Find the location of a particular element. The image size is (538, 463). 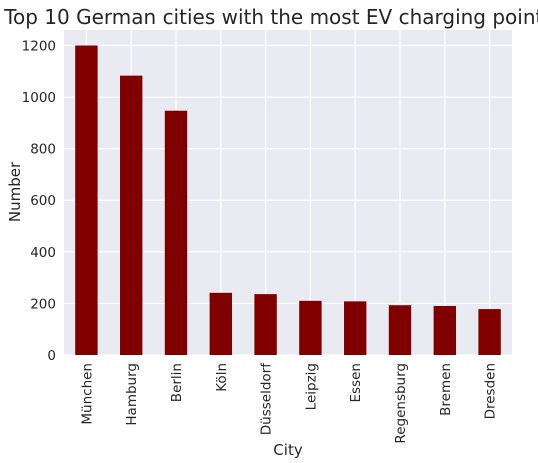

y-tick-label: 400 is located at coordinates (43, 253).